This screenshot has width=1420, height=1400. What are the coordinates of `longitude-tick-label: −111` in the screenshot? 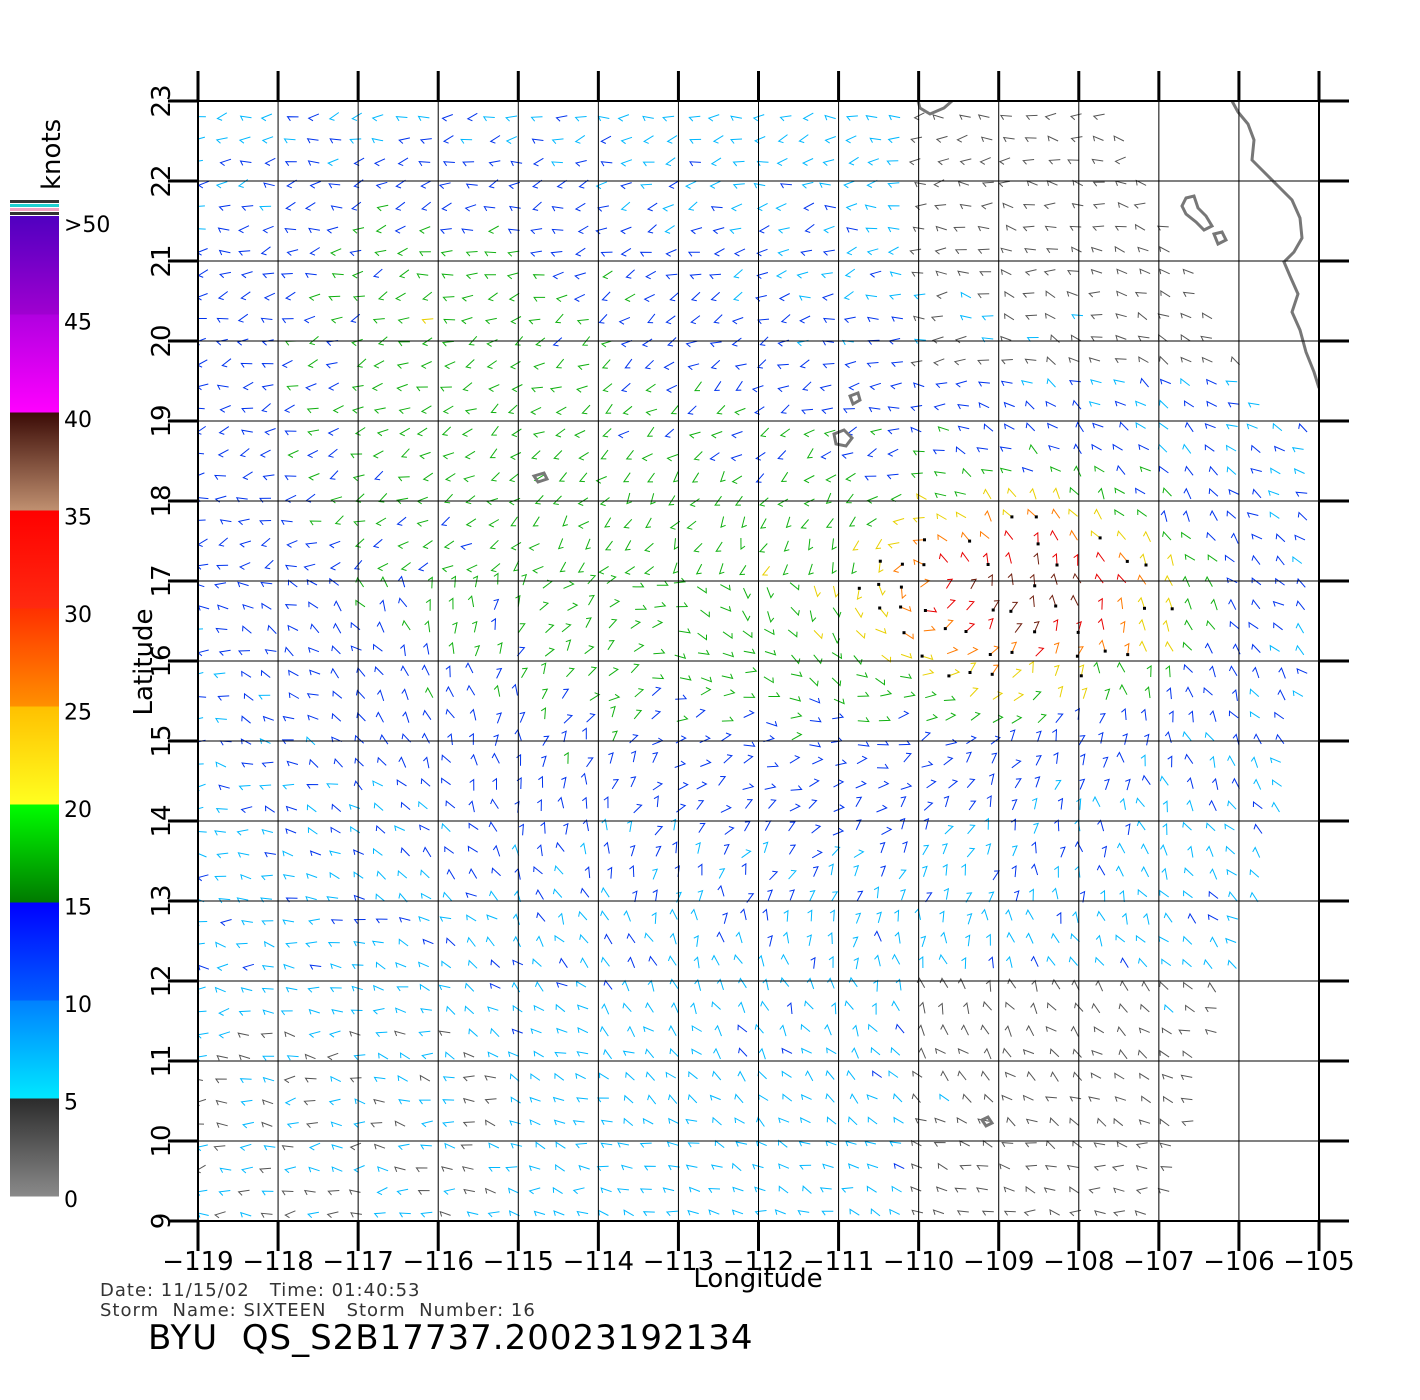 It's located at (838, 1262).